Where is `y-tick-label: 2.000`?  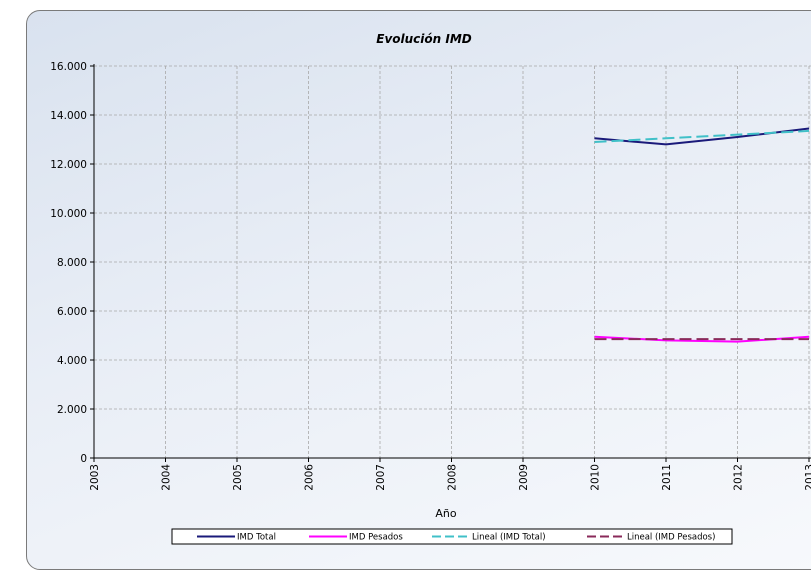 y-tick-label: 2.000 is located at coordinates (72, 410).